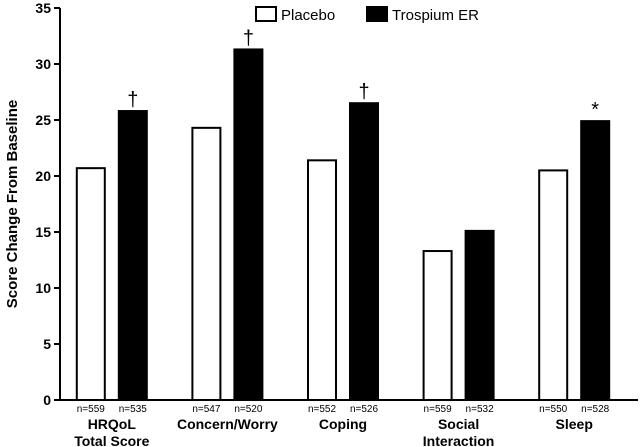 The height and width of the screenshot is (447, 642). What do you see at coordinates (43, 176) in the screenshot?
I see `y-tick-label: 20` at bounding box center [43, 176].